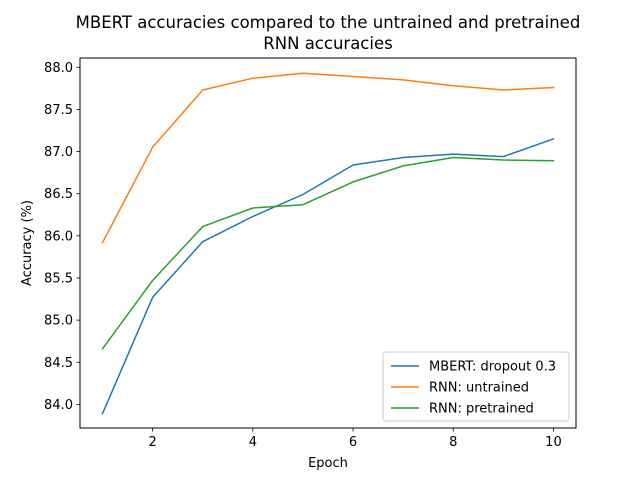 The height and width of the screenshot is (480, 640). What do you see at coordinates (27, 243) in the screenshot?
I see `y-axis-label: Accuracy (%)` at bounding box center [27, 243].